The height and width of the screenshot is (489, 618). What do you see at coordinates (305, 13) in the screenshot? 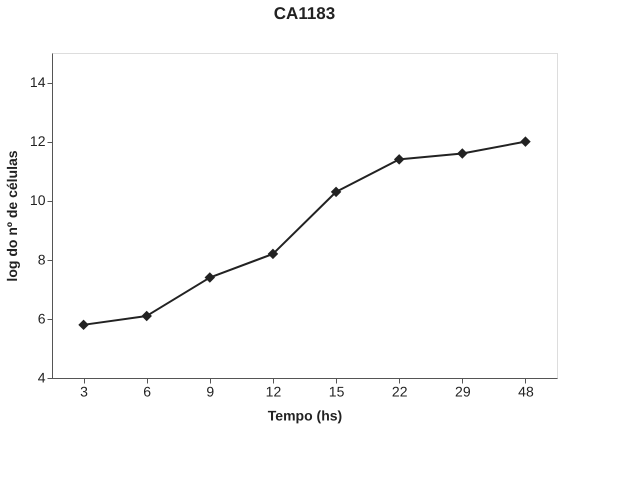
I see `chart-title: CA1183` at bounding box center [305, 13].